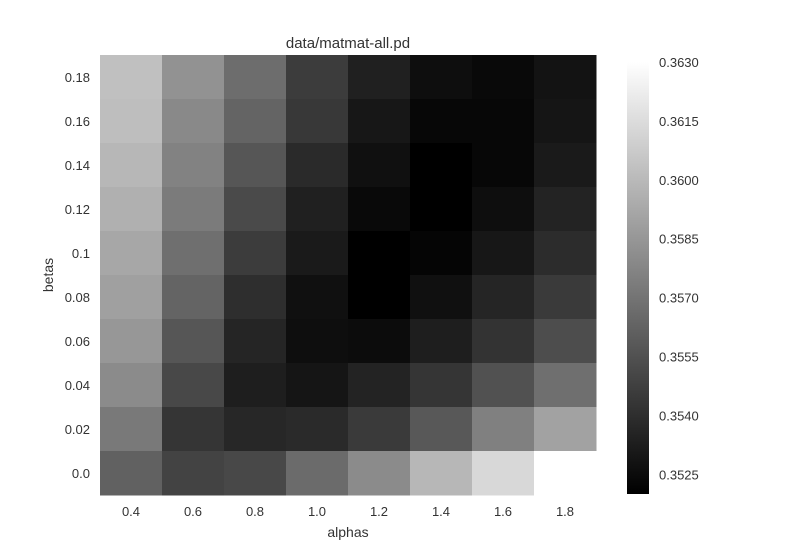  What do you see at coordinates (77, 385) in the screenshot?
I see `y-tick-label: 0.04` at bounding box center [77, 385].